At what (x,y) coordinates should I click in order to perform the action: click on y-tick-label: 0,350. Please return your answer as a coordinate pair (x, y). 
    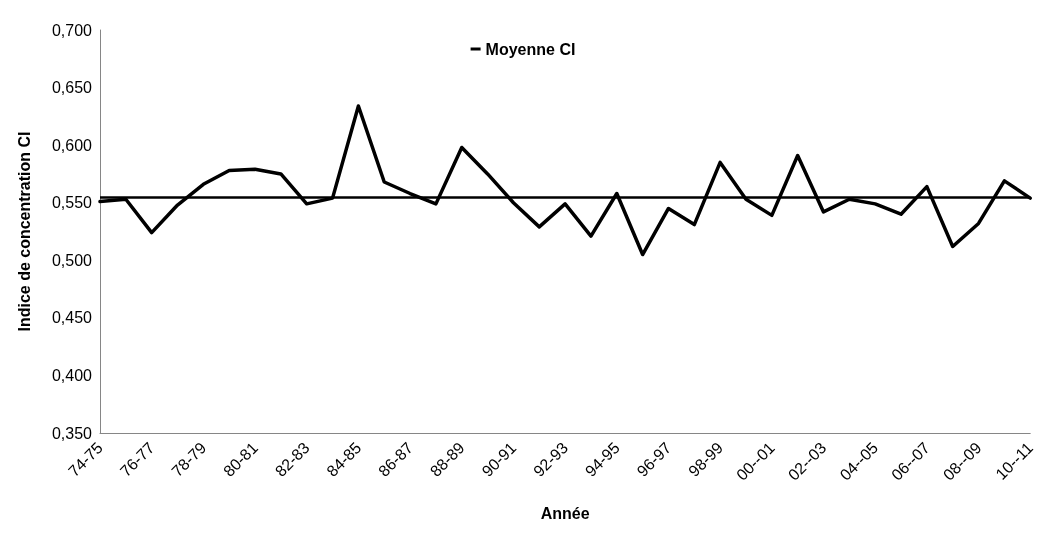
    Looking at the image, I should click on (72, 433).